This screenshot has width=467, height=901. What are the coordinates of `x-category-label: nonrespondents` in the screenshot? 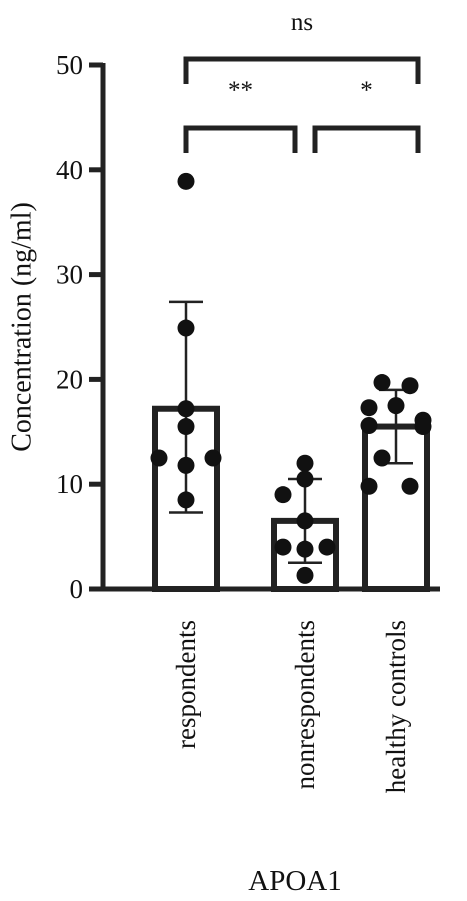 It's located at (305, 704).